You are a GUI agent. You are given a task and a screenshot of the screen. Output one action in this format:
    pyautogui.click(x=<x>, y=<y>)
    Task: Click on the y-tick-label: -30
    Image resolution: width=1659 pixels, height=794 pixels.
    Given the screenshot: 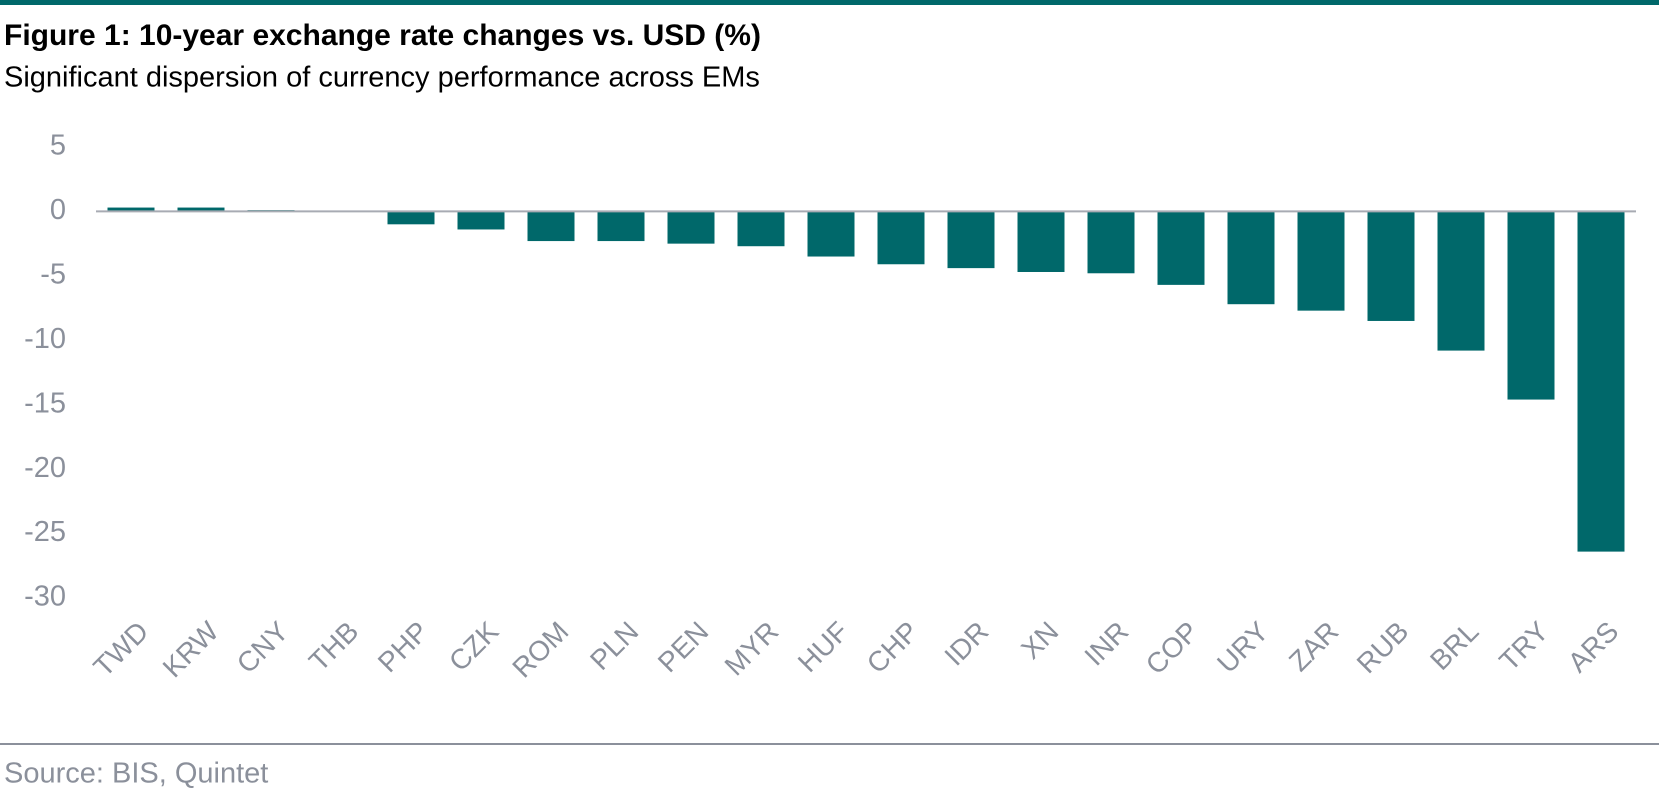 What is the action you would take?
    pyautogui.click(x=45, y=597)
    